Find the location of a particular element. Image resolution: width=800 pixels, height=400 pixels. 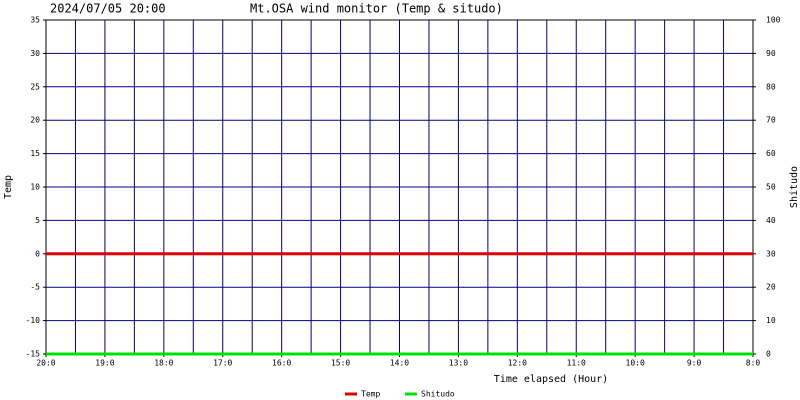

y-tick-label: 0 is located at coordinates (37, 253).